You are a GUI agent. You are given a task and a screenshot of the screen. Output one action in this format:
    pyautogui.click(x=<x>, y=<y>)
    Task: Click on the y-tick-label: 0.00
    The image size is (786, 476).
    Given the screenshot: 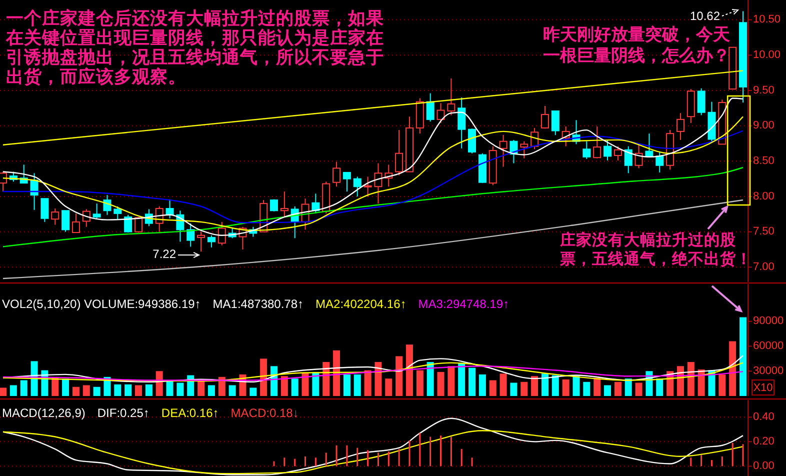 What is the action you would take?
    pyautogui.click(x=763, y=466)
    